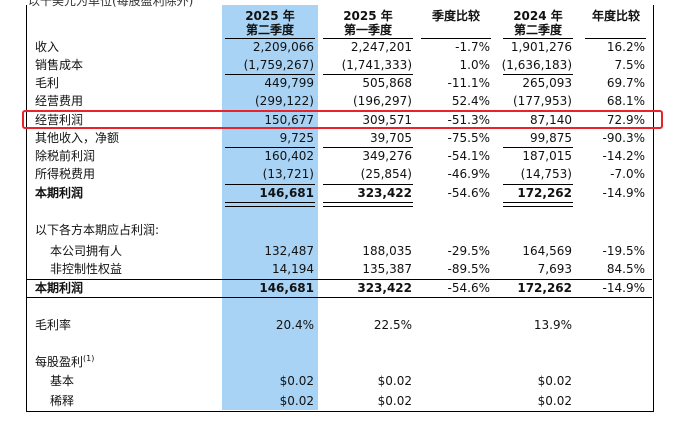  I want to click on header-q1-2025: 2025 年 第一季度, so click(368, 23).